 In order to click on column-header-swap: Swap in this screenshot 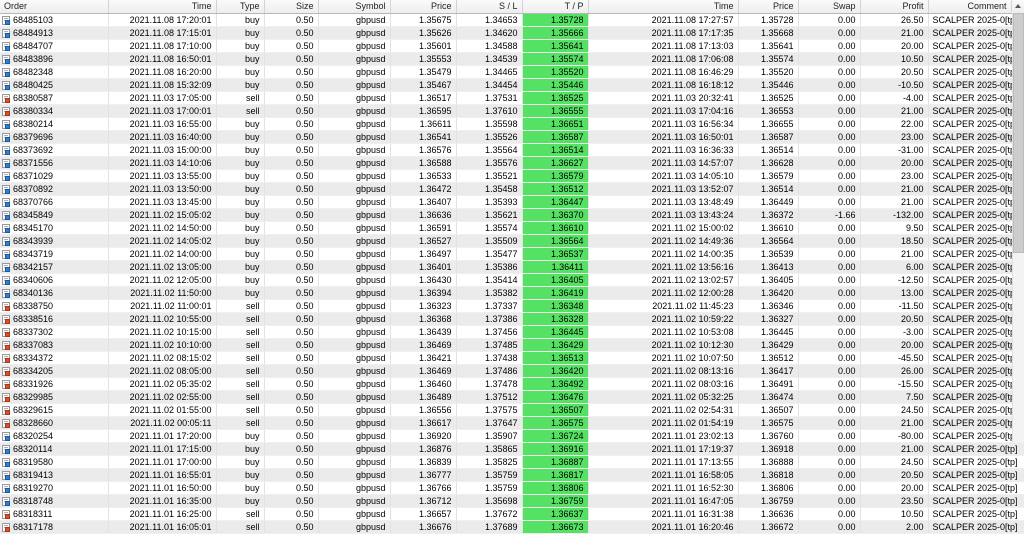, I will do `click(829, 7)`.